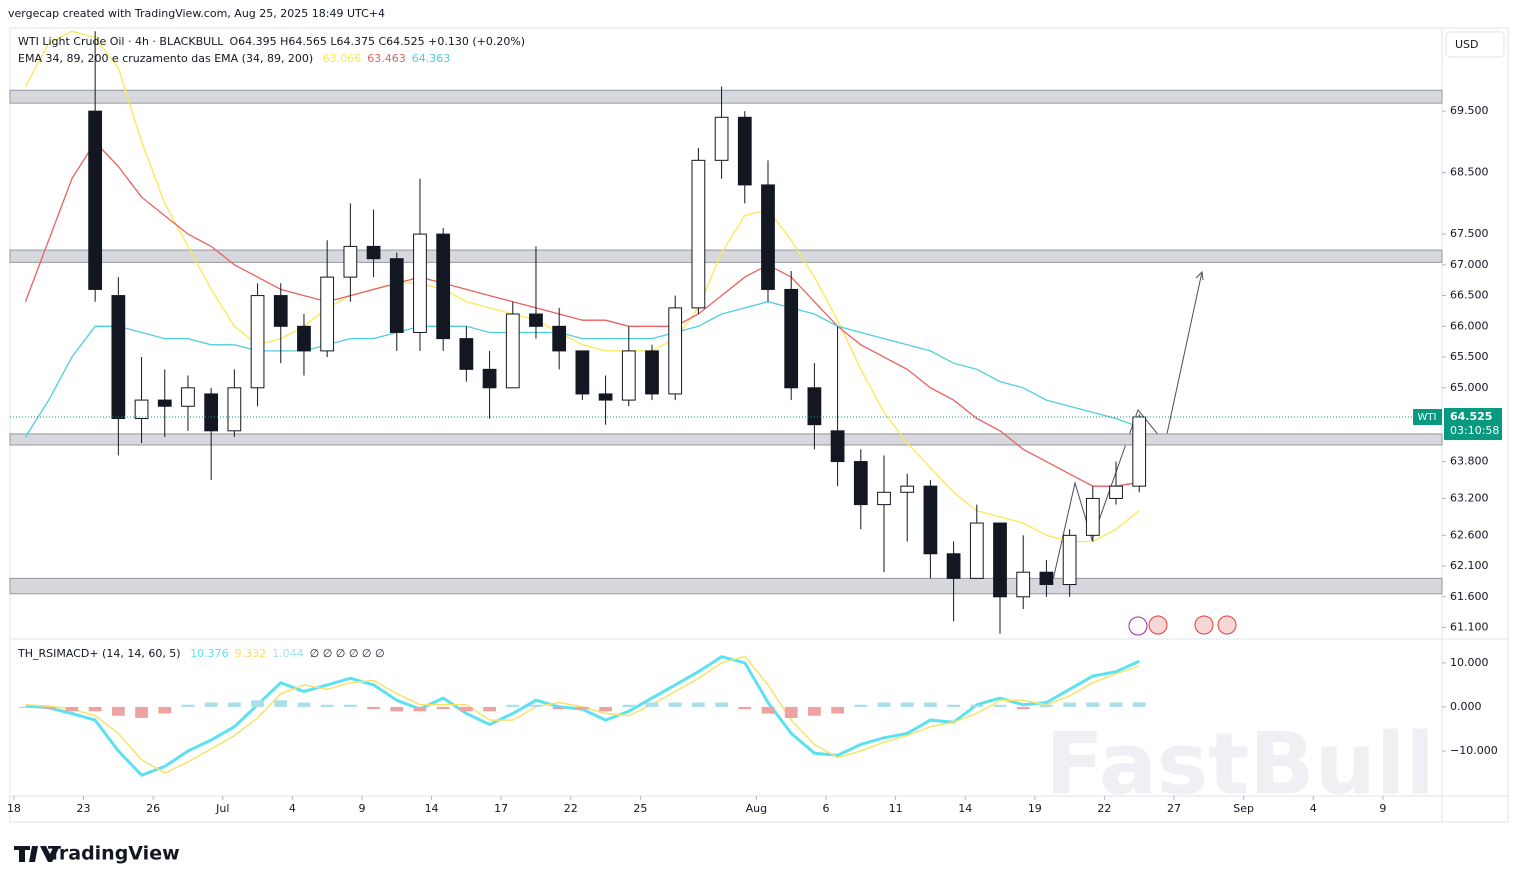 The image size is (1518, 883). Describe the element at coordinates (1127, 426) in the screenshot. I see `projection-drawing` at that location.